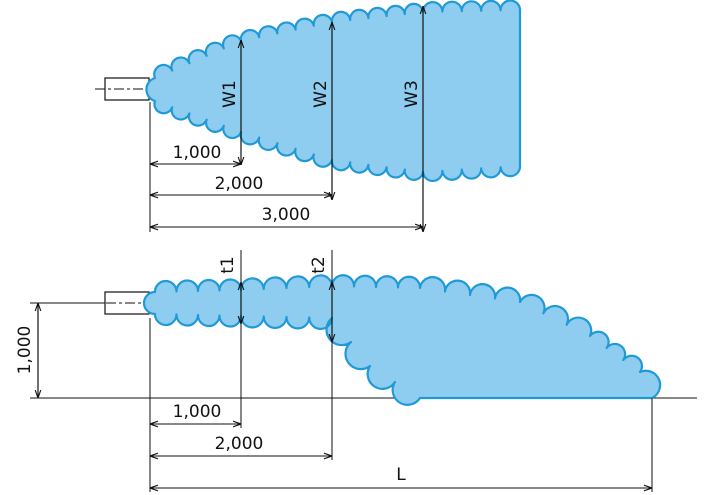 This screenshot has height=495, width=707. Describe the element at coordinates (60, 350) in the screenshot. I see `height-dimension: 1,000` at that location.